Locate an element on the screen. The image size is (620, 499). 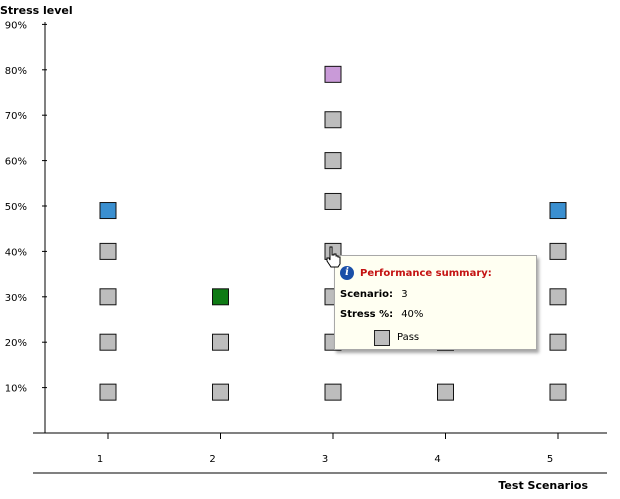
tooltip-title: Performance summary: is located at coordinates (426, 273).